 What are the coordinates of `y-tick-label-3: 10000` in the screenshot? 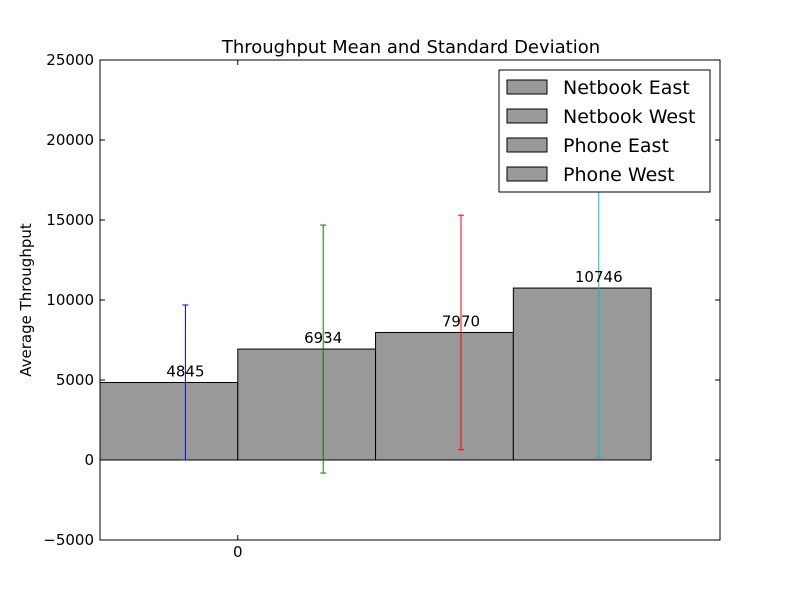 It's located at (70, 300).